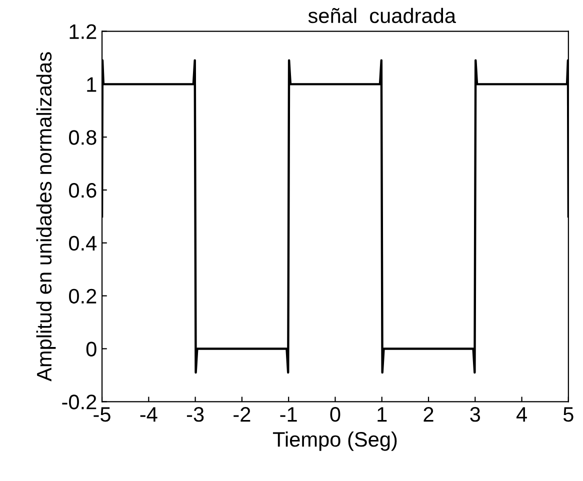 The image size is (583, 481). What do you see at coordinates (83, 243) in the screenshot?
I see `y-tick-label: 0.4` at bounding box center [83, 243].